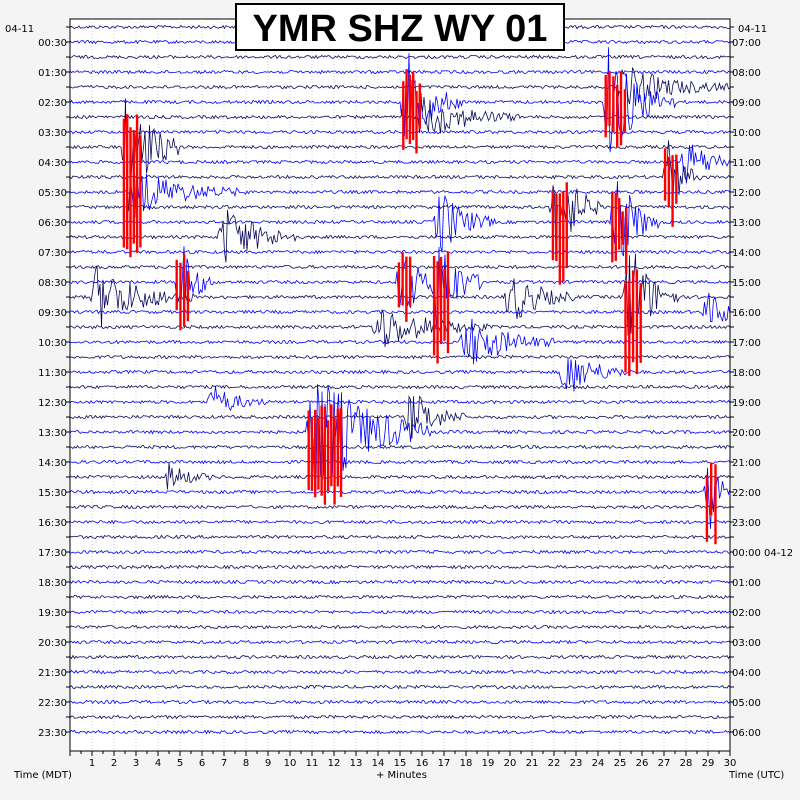 This screenshot has height=800, width=800. I want to click on left-tick-label: 10:30, so click(52, 343).